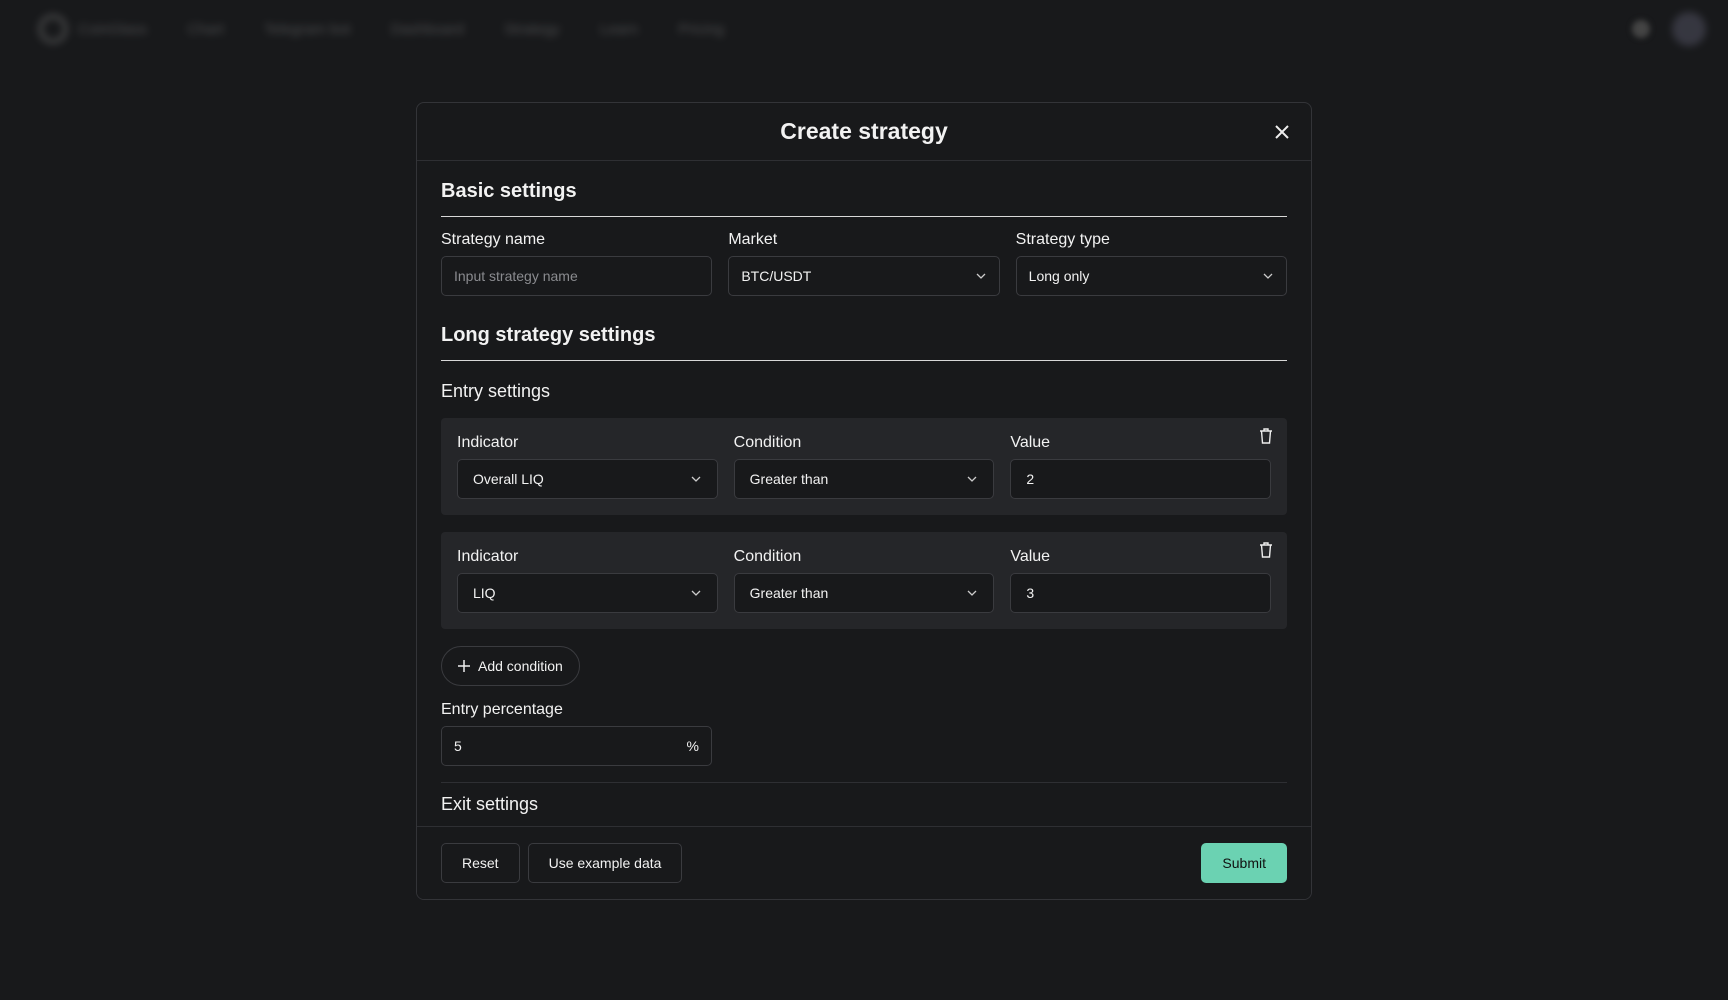 Image resolution: width=1728 pixels, height=1000 pixels. Describe the element at coordinates (458, 746) in the screenshot. I see `input-value: 5` at that location.